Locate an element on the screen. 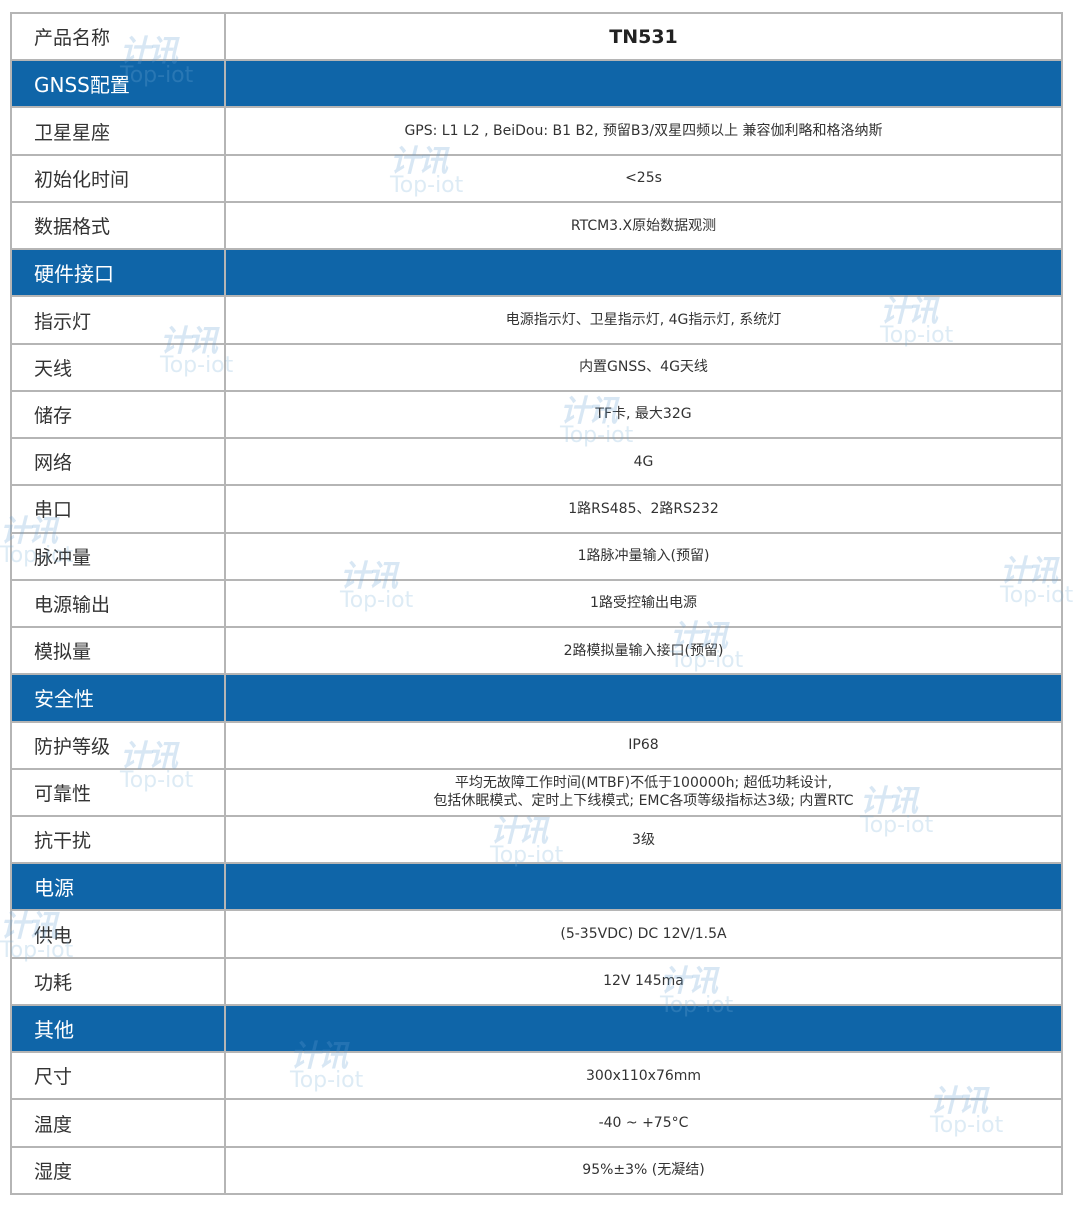 This screenshot has width=1080, height=1217. section-header-row: 电源 is located at coordinates (536, 888).